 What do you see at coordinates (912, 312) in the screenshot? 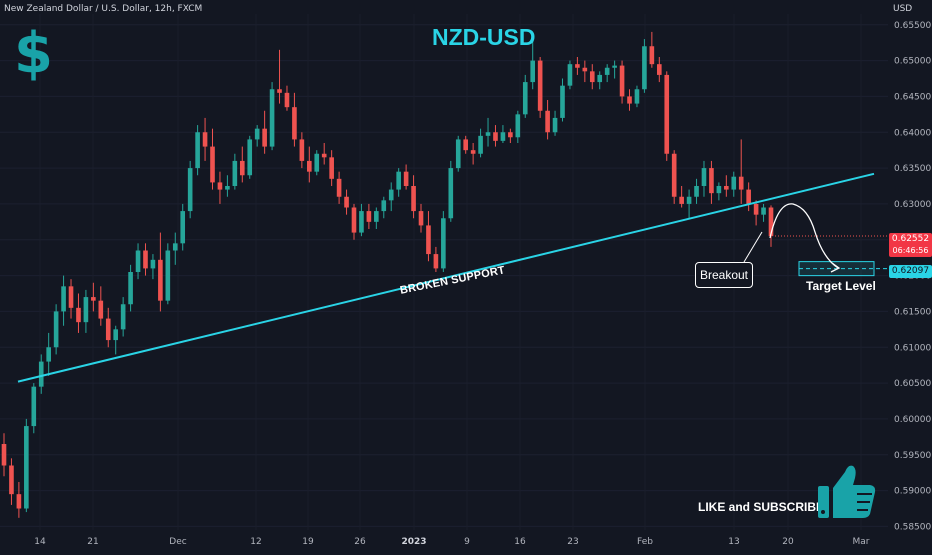
I see `price-tick-label: 0.61500` at bounding box center [912, 312].